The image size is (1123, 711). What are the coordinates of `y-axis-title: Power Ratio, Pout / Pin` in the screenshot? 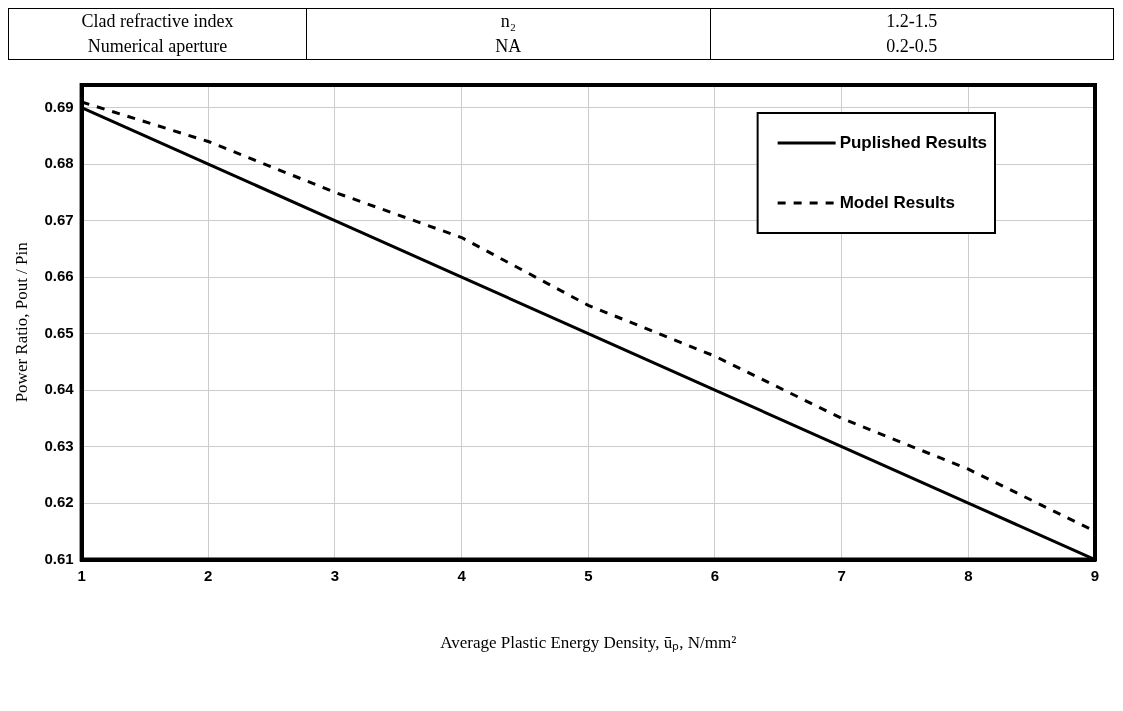 It's located at (21, 322).